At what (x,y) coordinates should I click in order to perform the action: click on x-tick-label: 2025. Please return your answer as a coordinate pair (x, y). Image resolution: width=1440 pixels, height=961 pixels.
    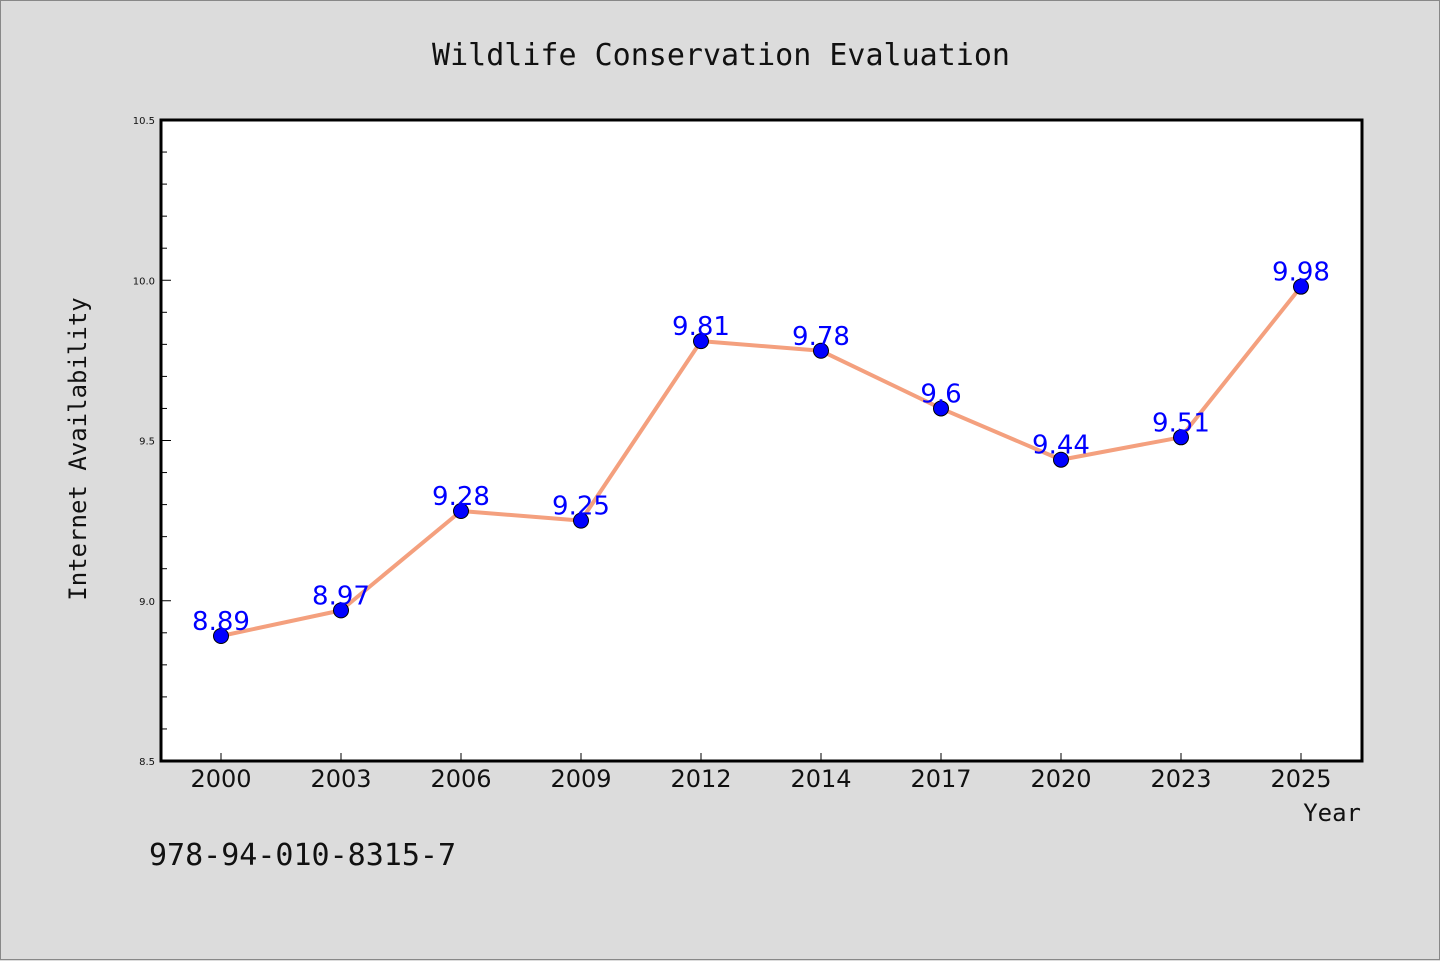
    Looking at the image, I should click on (1300, 779).